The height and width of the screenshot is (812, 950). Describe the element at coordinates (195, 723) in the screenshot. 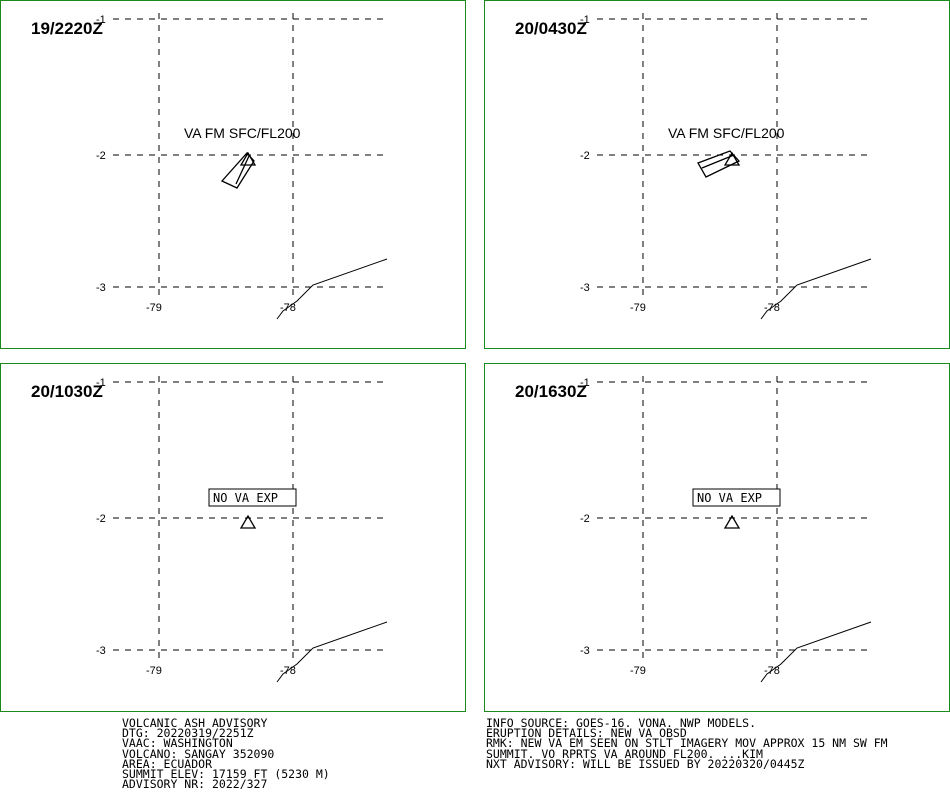

I see `advisory-line: VOLCANIC ASH ADVISORY` at that location.